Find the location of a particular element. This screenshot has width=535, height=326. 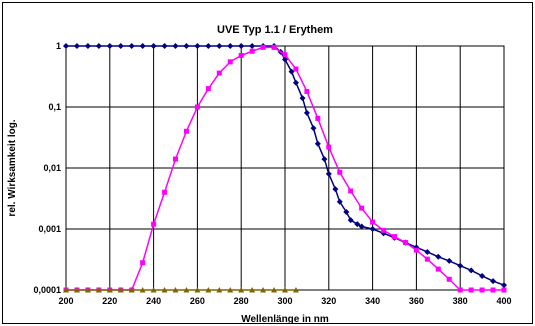

x-tick-label: 200 is located at coordinates (65, 301).